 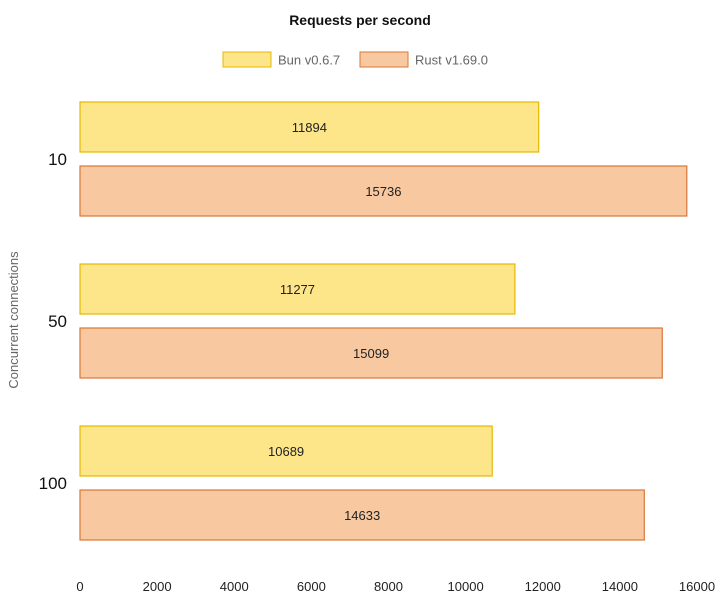 I want to click on x-tick-label-14000: 14000, so click(x=620, y=586).